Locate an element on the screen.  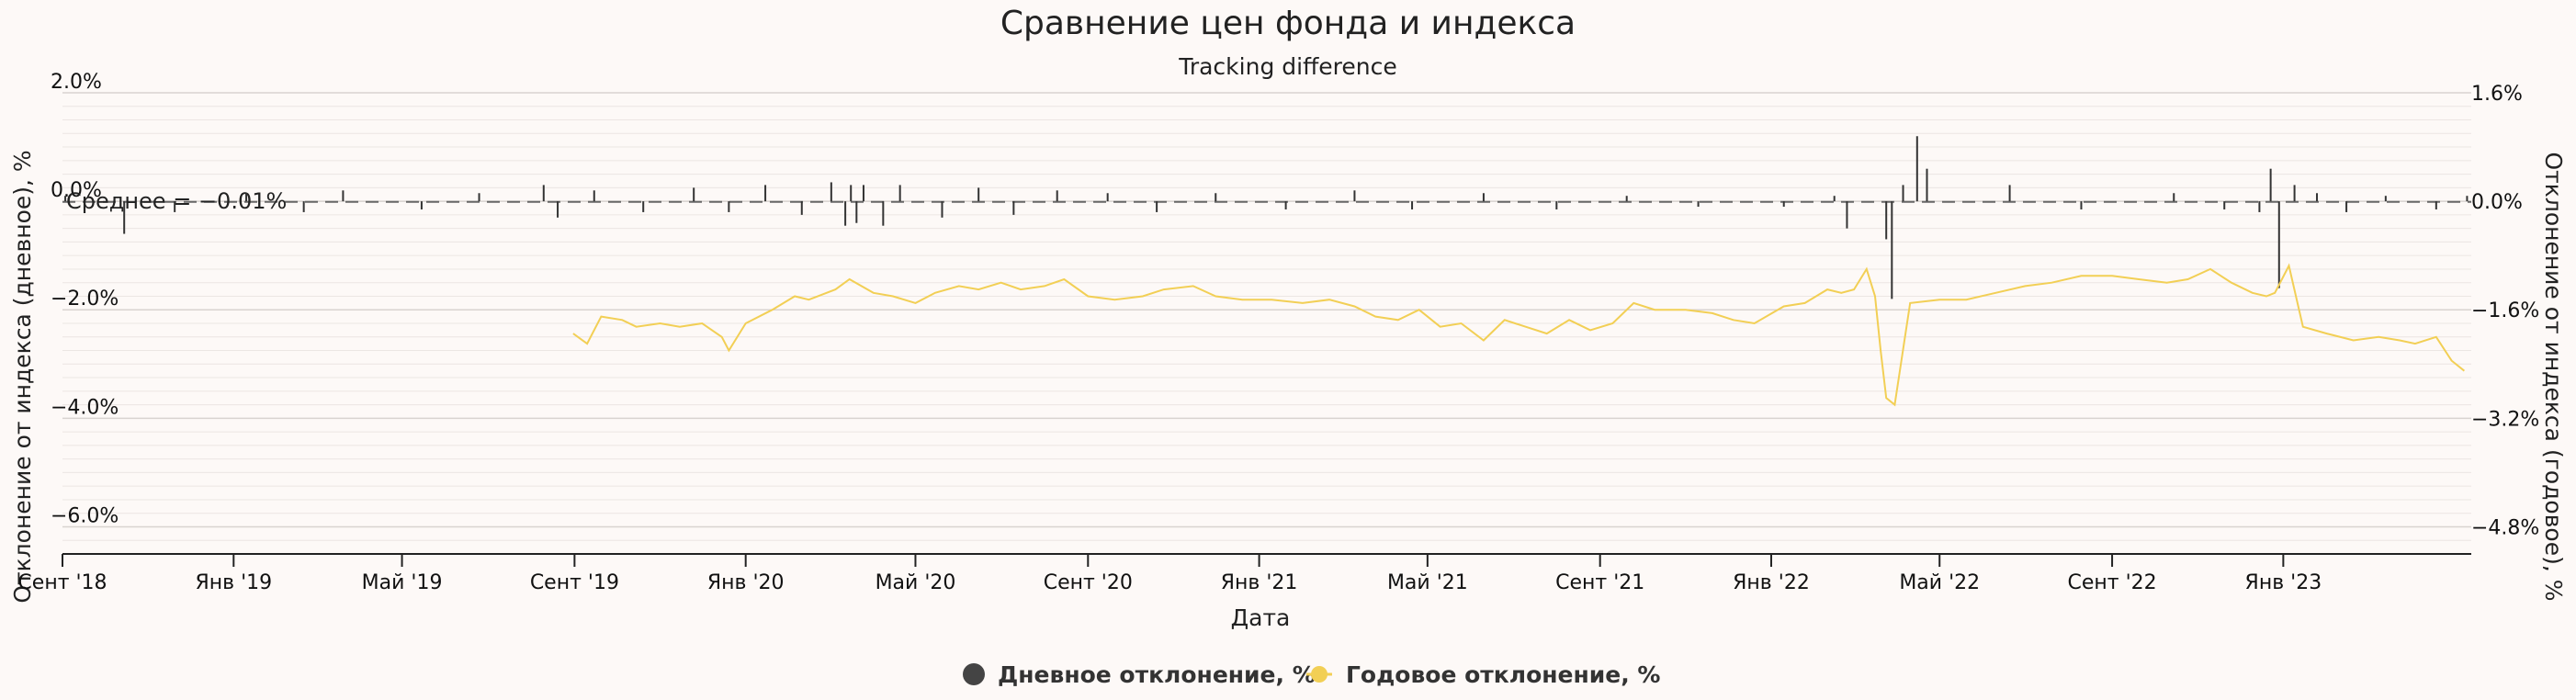
y-right-tick-label: 1.6% is located at coordinates (2497, 94).